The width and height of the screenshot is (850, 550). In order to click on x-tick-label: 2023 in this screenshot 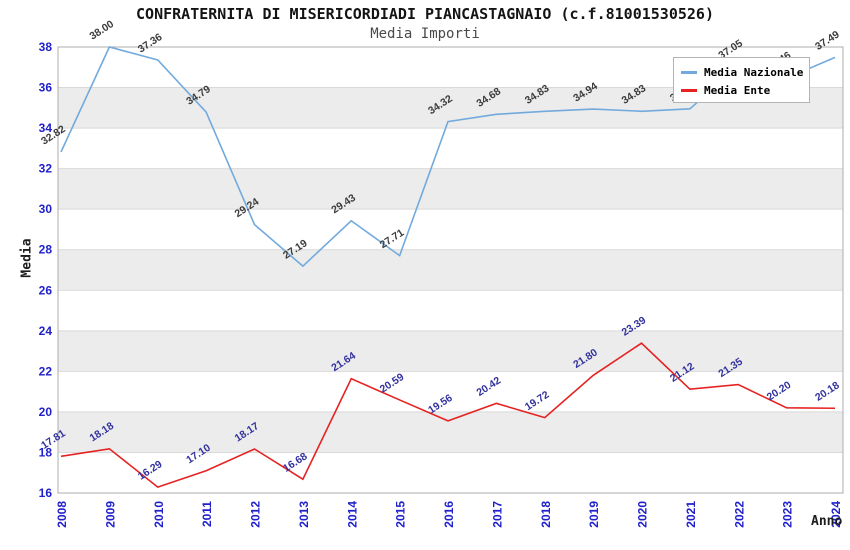, I will do `click(788, 514)`.